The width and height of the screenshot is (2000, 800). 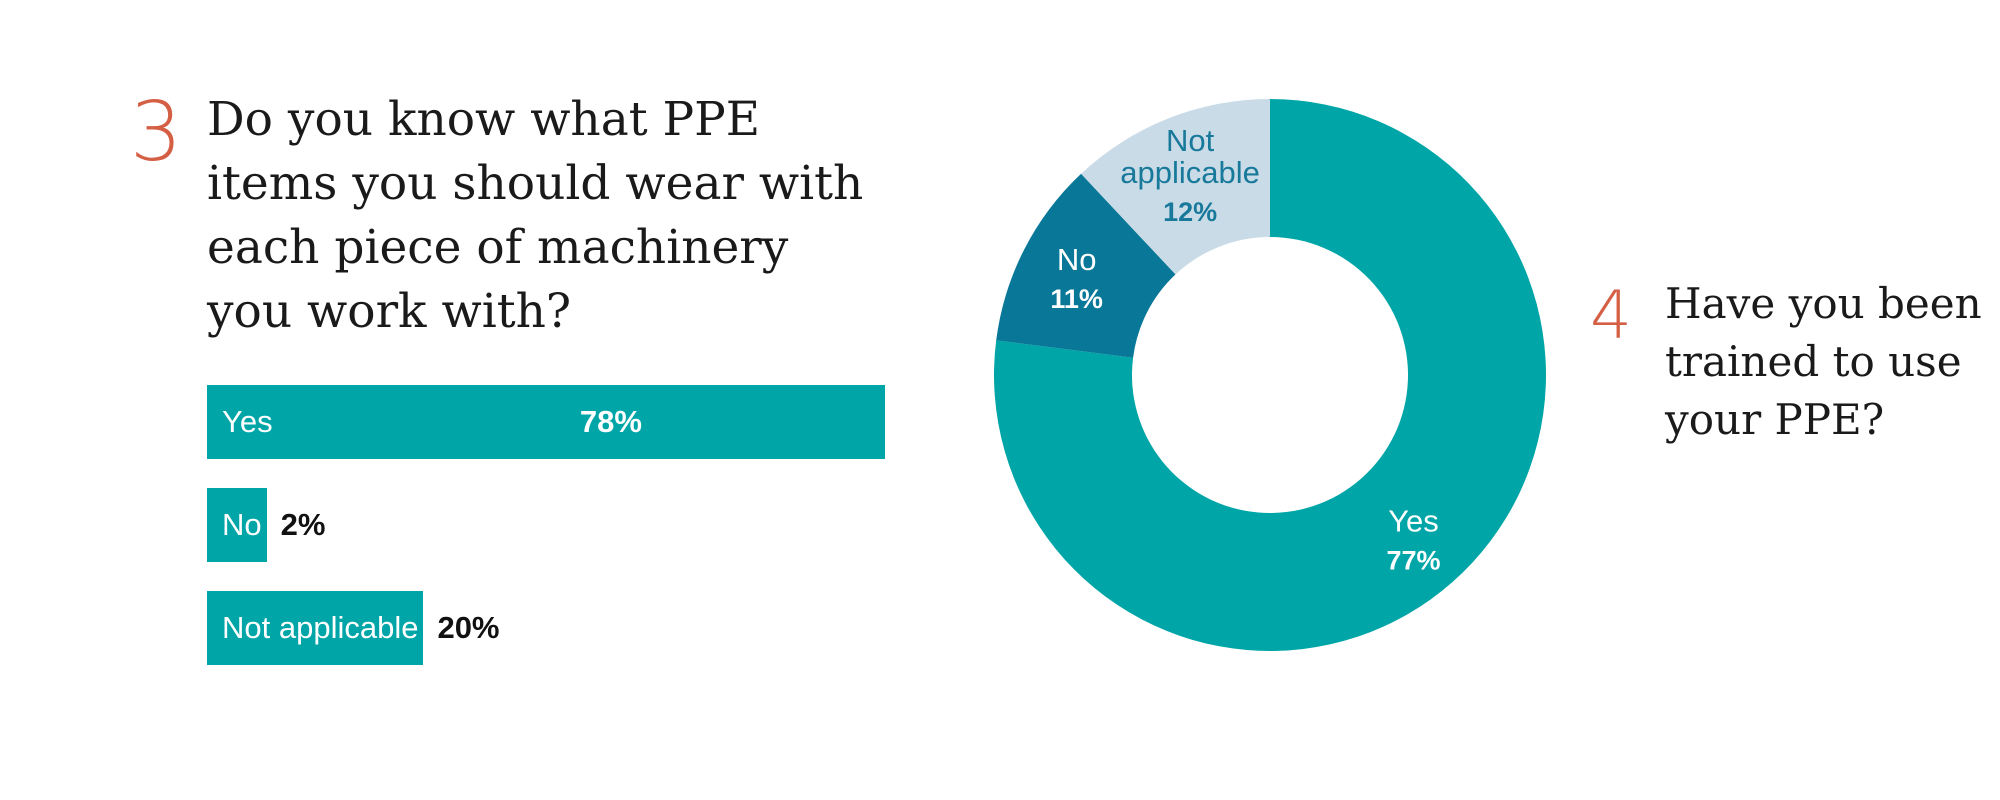 What do you see at coordinates (1077, 259) in the screenshot?
I see `donut-category-label: No` at bounding box center [1077, 259].